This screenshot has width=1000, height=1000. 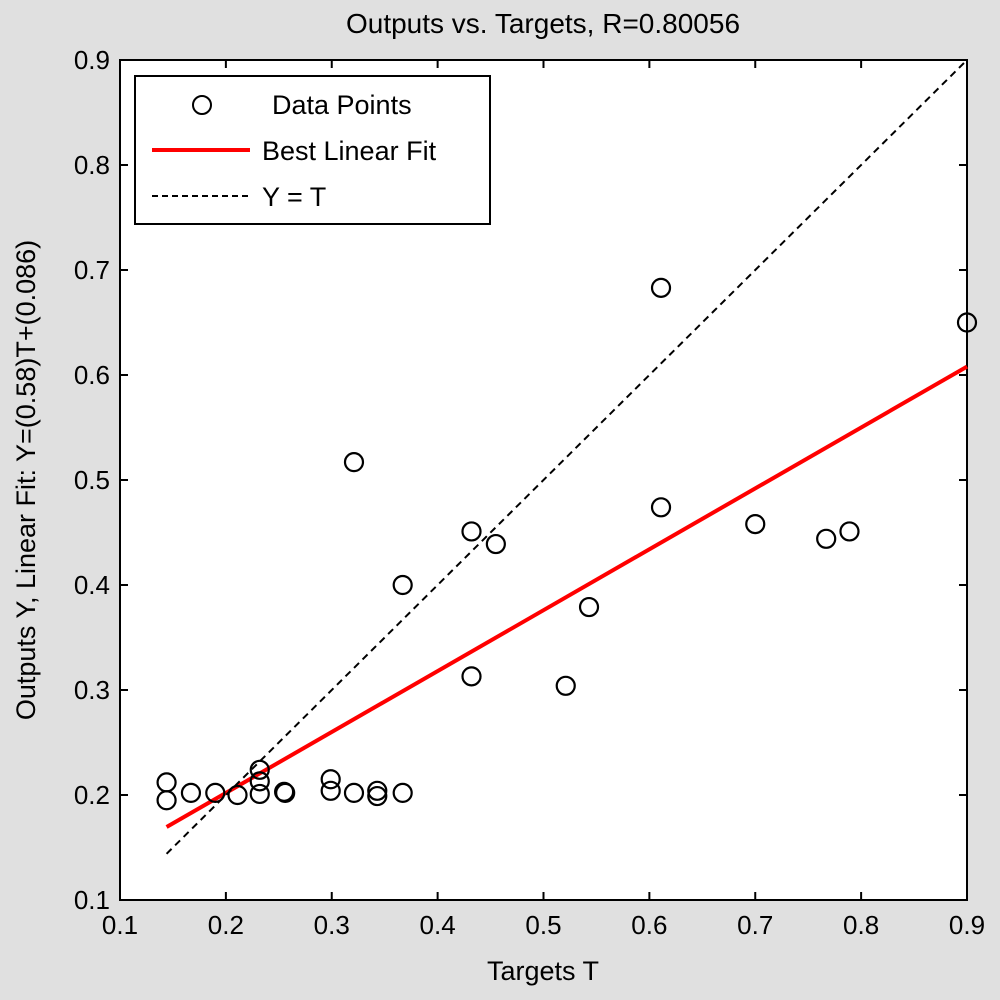 I want to click on legend-label-identity: Y = T, so click(x=294, y=197).